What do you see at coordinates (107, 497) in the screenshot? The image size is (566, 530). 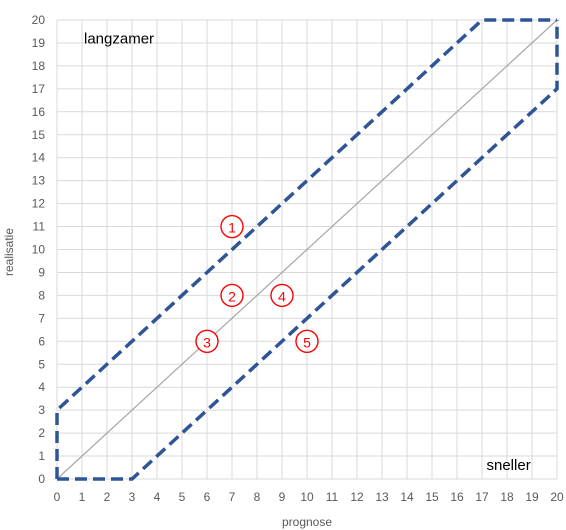 I see `x-tick-label: 2` at bounding box center [107, 497].